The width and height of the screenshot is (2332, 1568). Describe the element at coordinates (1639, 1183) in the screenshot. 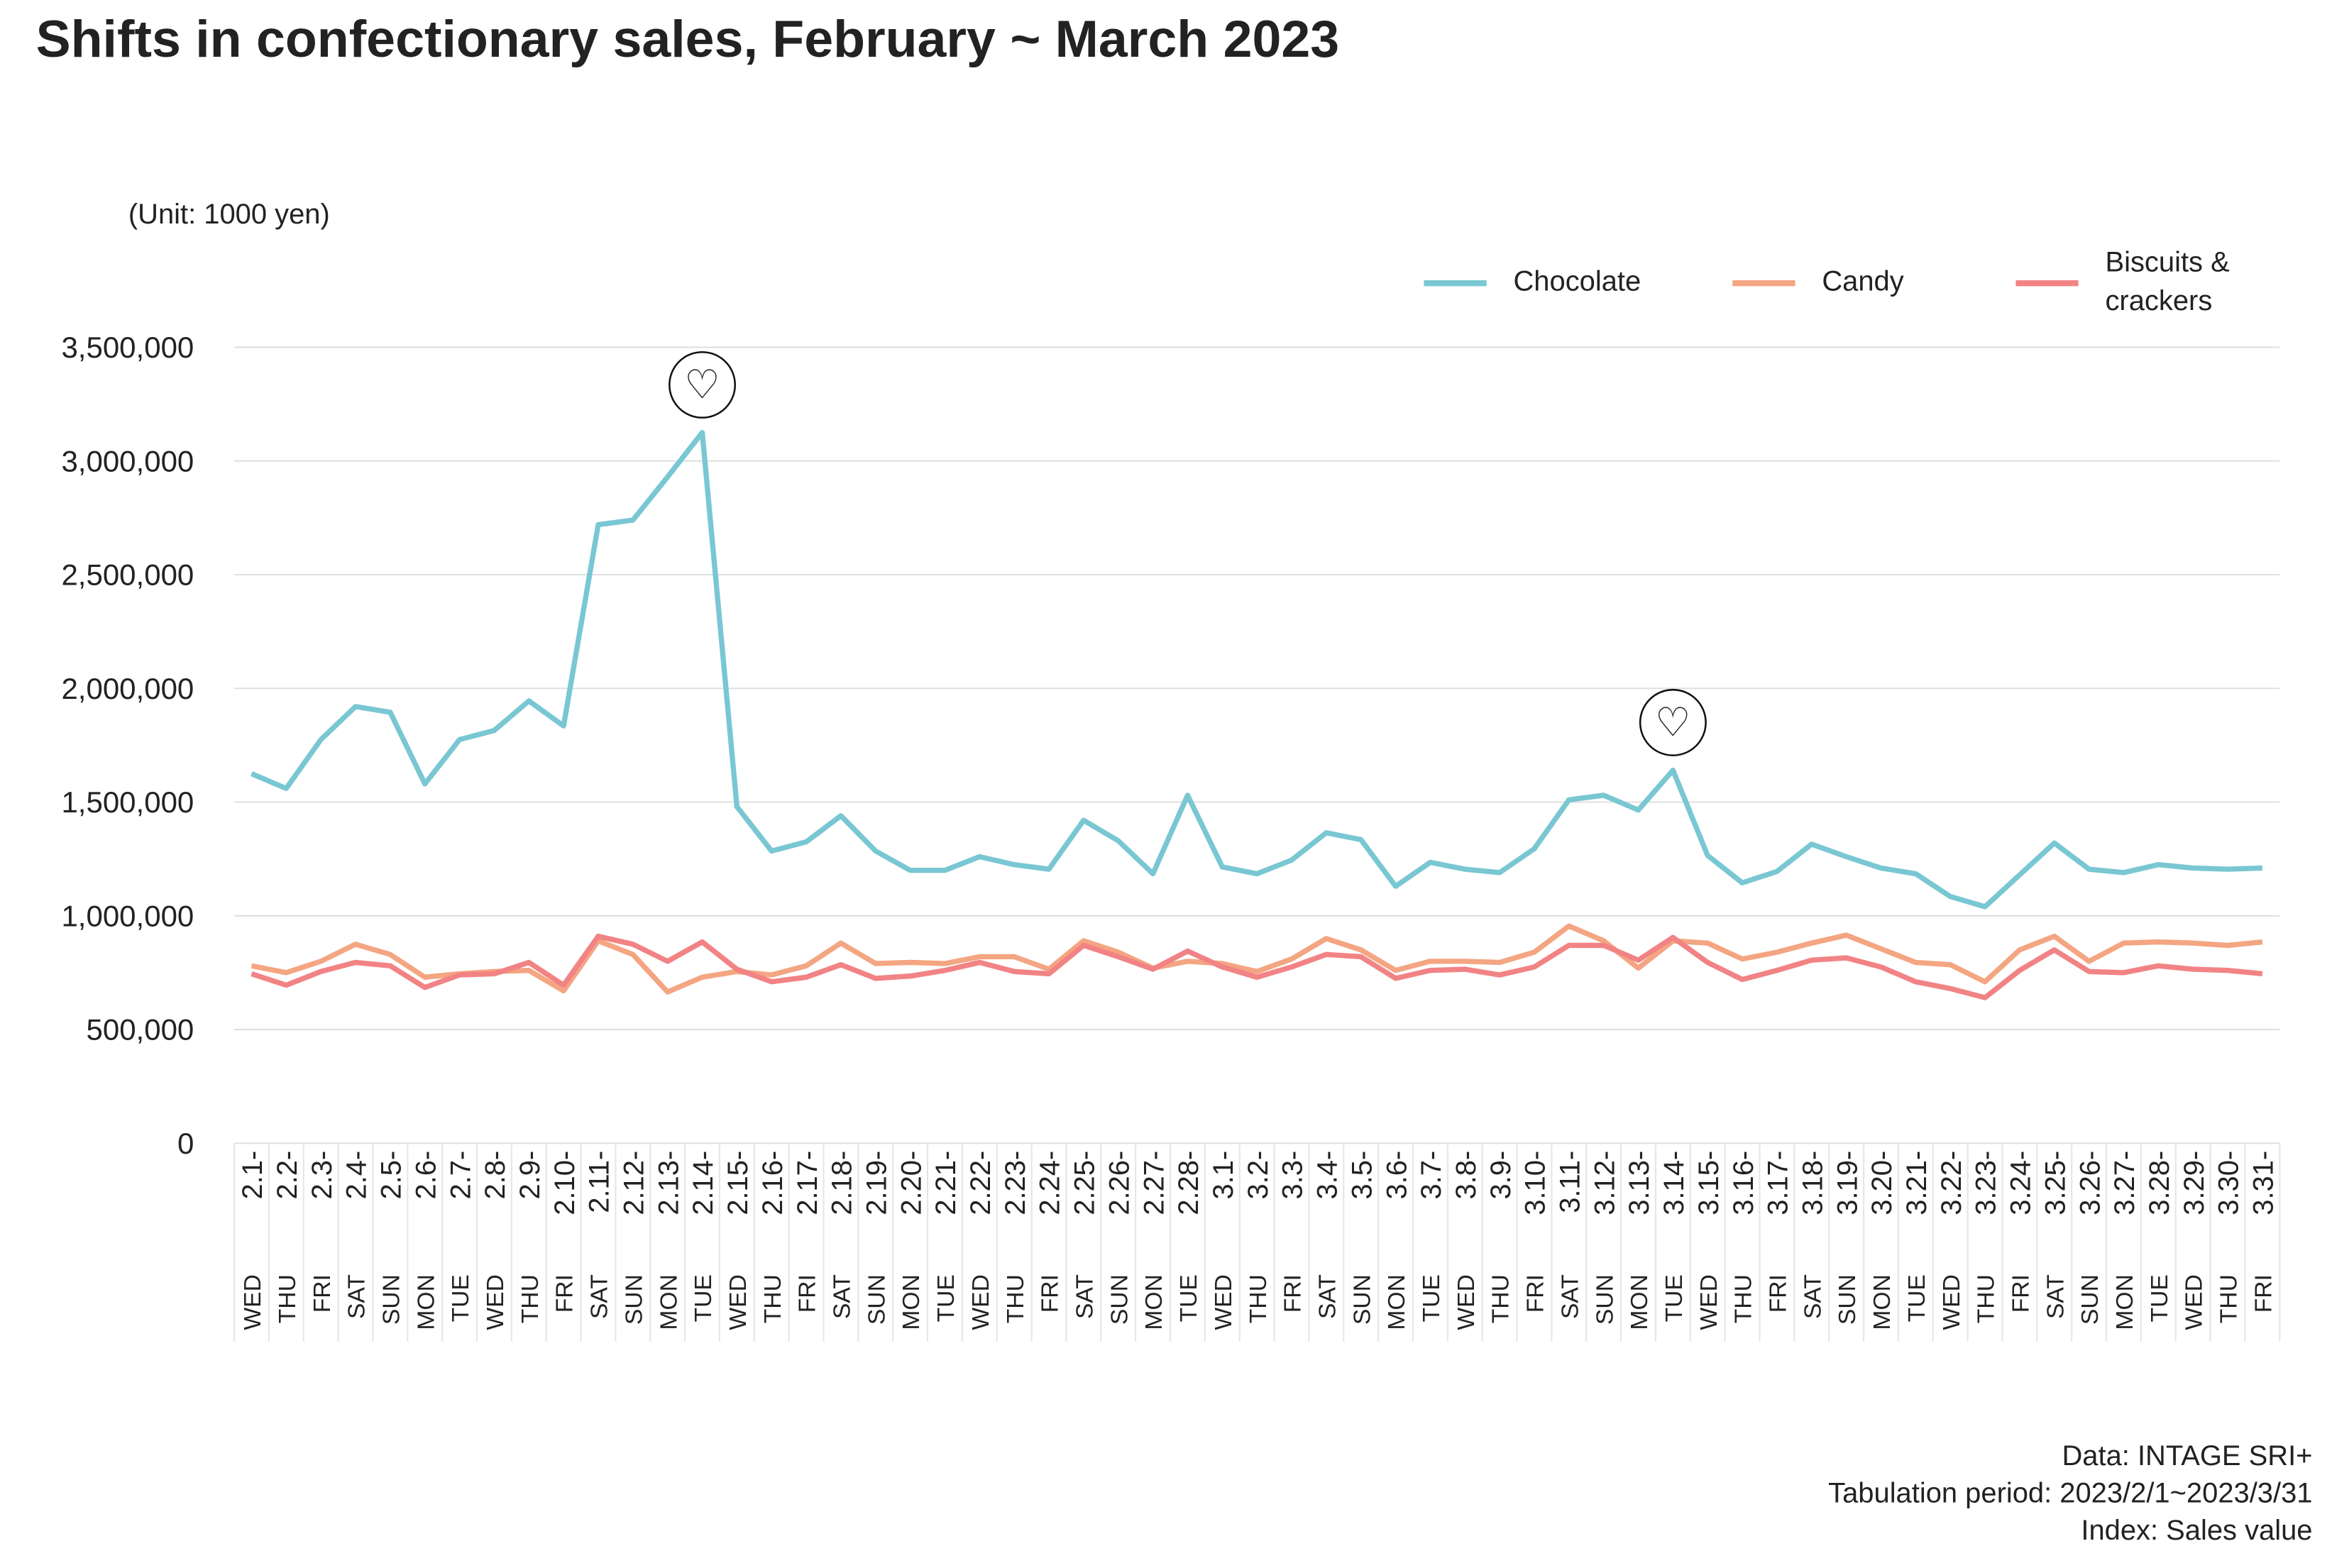

I see `x-tick-label: 3.13-` at that location.